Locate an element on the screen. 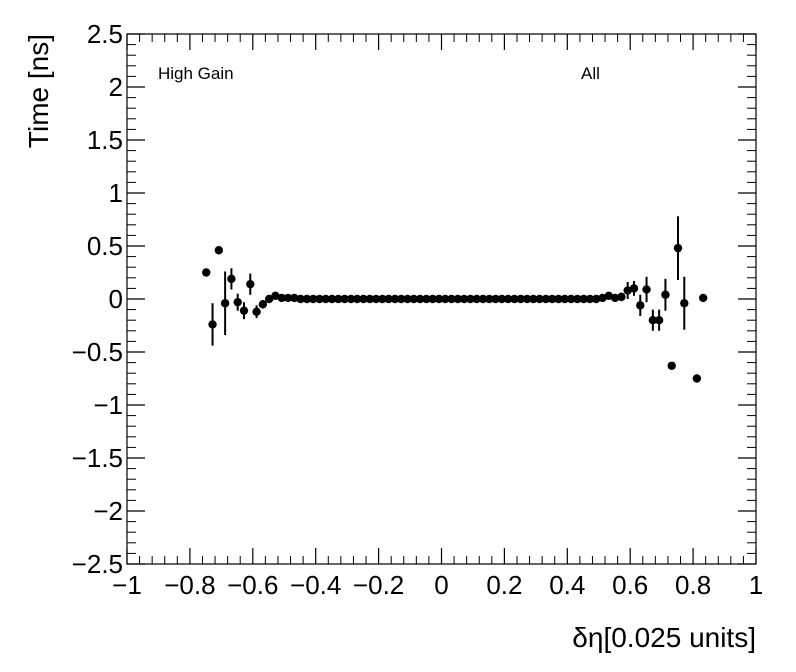 The height and width of the screenshot is (672, 796). annotation-high-gain: High Gain is located at coordinates (196, 73).